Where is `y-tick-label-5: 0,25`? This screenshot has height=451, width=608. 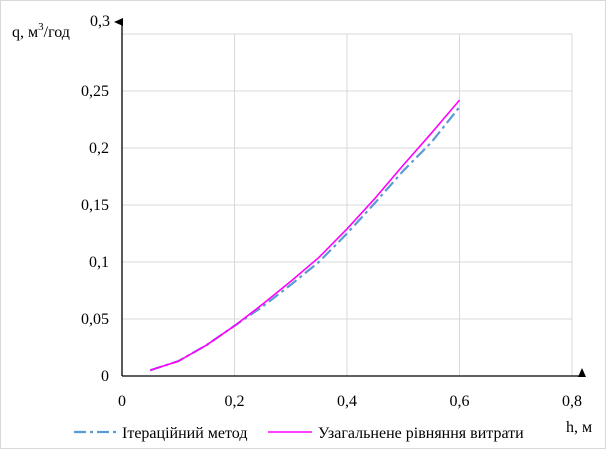 y-tick-label-5: 0,25 is located at coordinates (95, 91).